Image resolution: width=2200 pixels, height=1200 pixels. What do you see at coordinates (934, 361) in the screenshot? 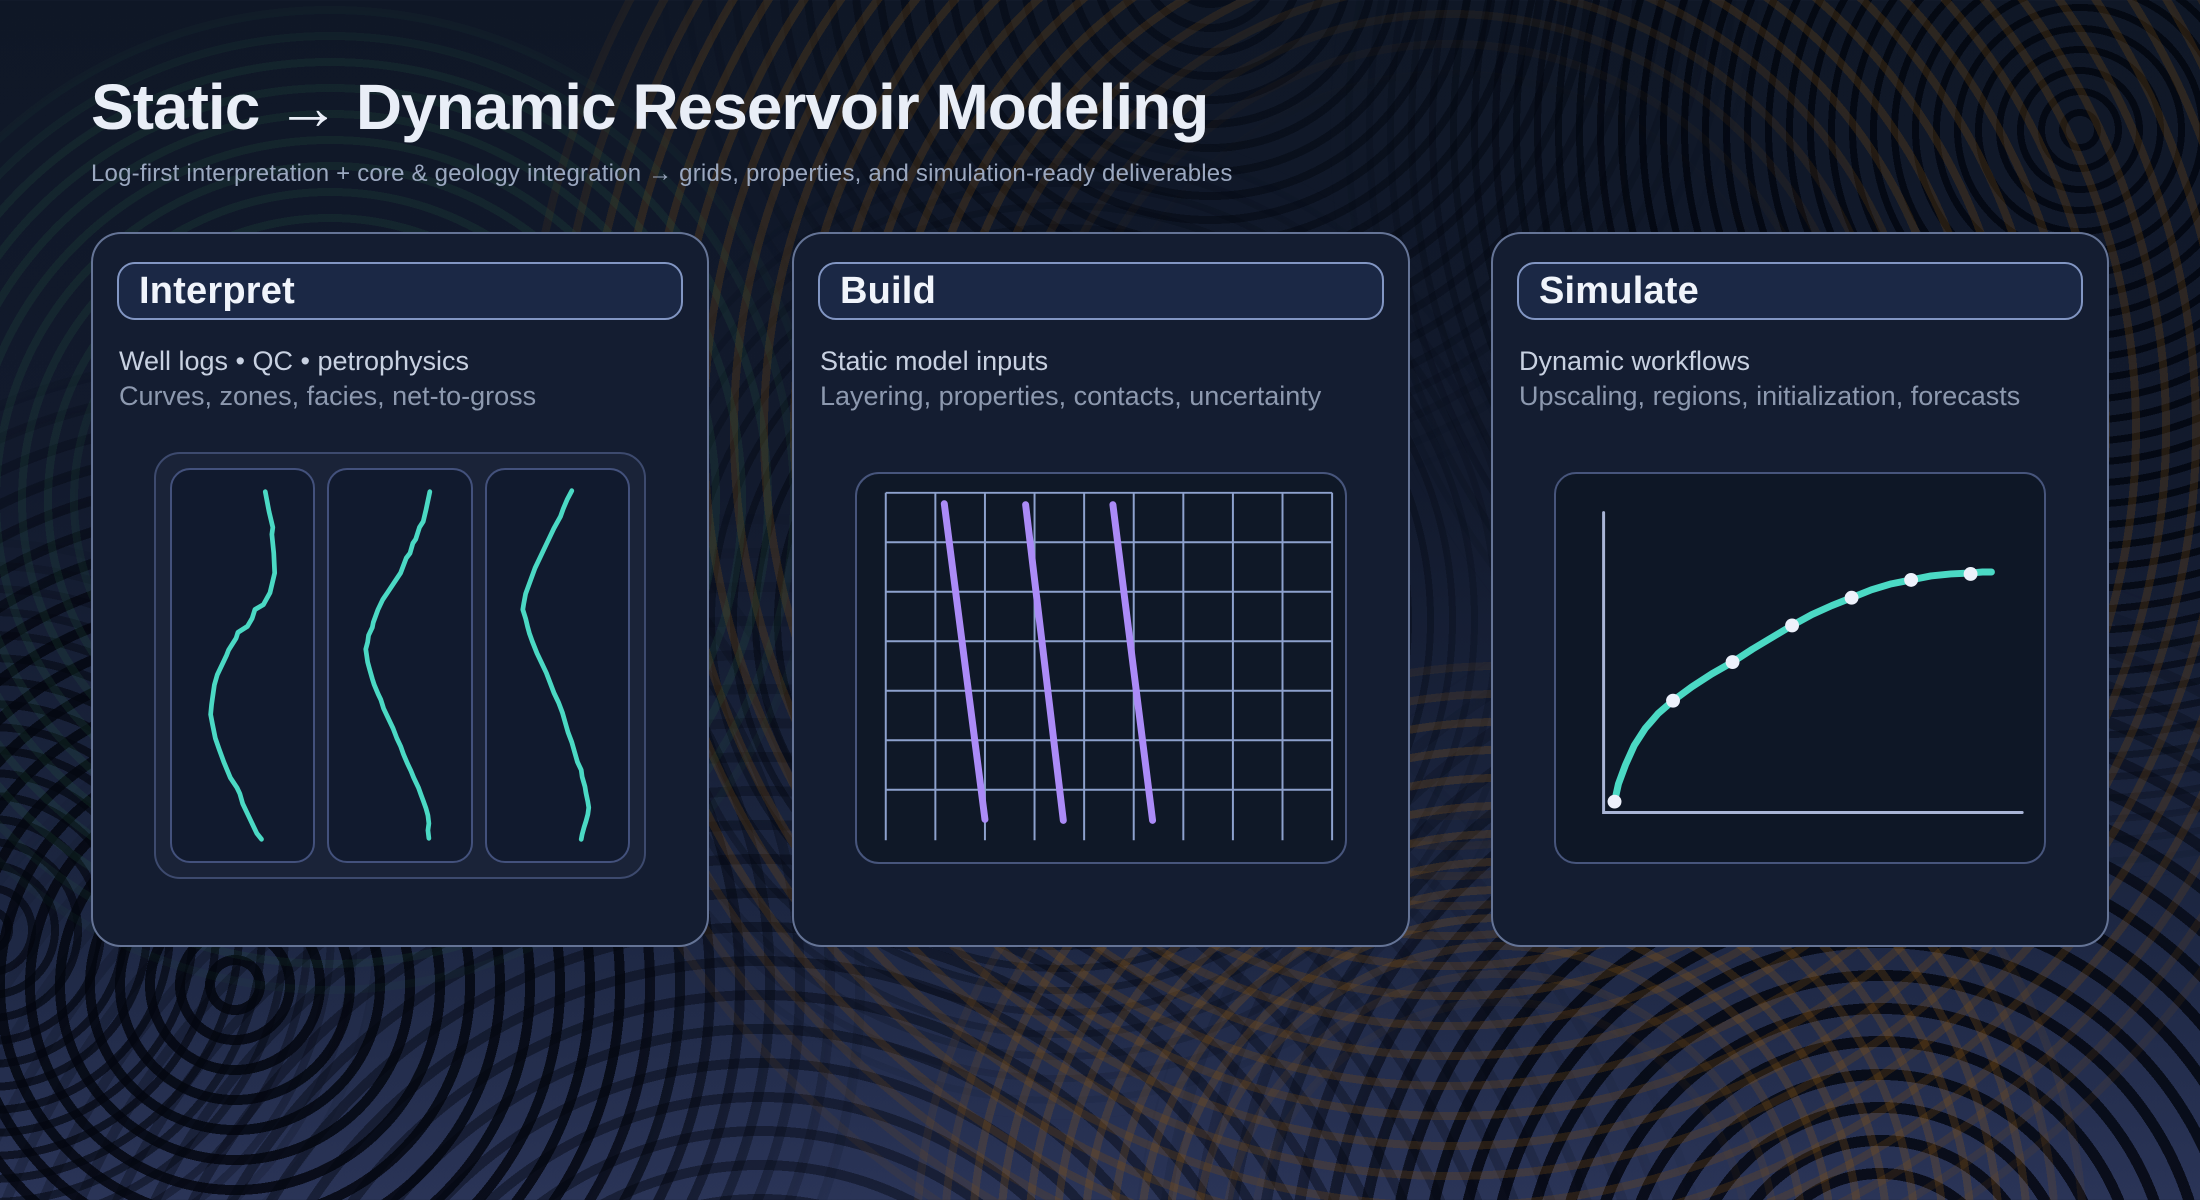
I see `card-build-line1: Static model inputs` at bounding box center [934, 361].